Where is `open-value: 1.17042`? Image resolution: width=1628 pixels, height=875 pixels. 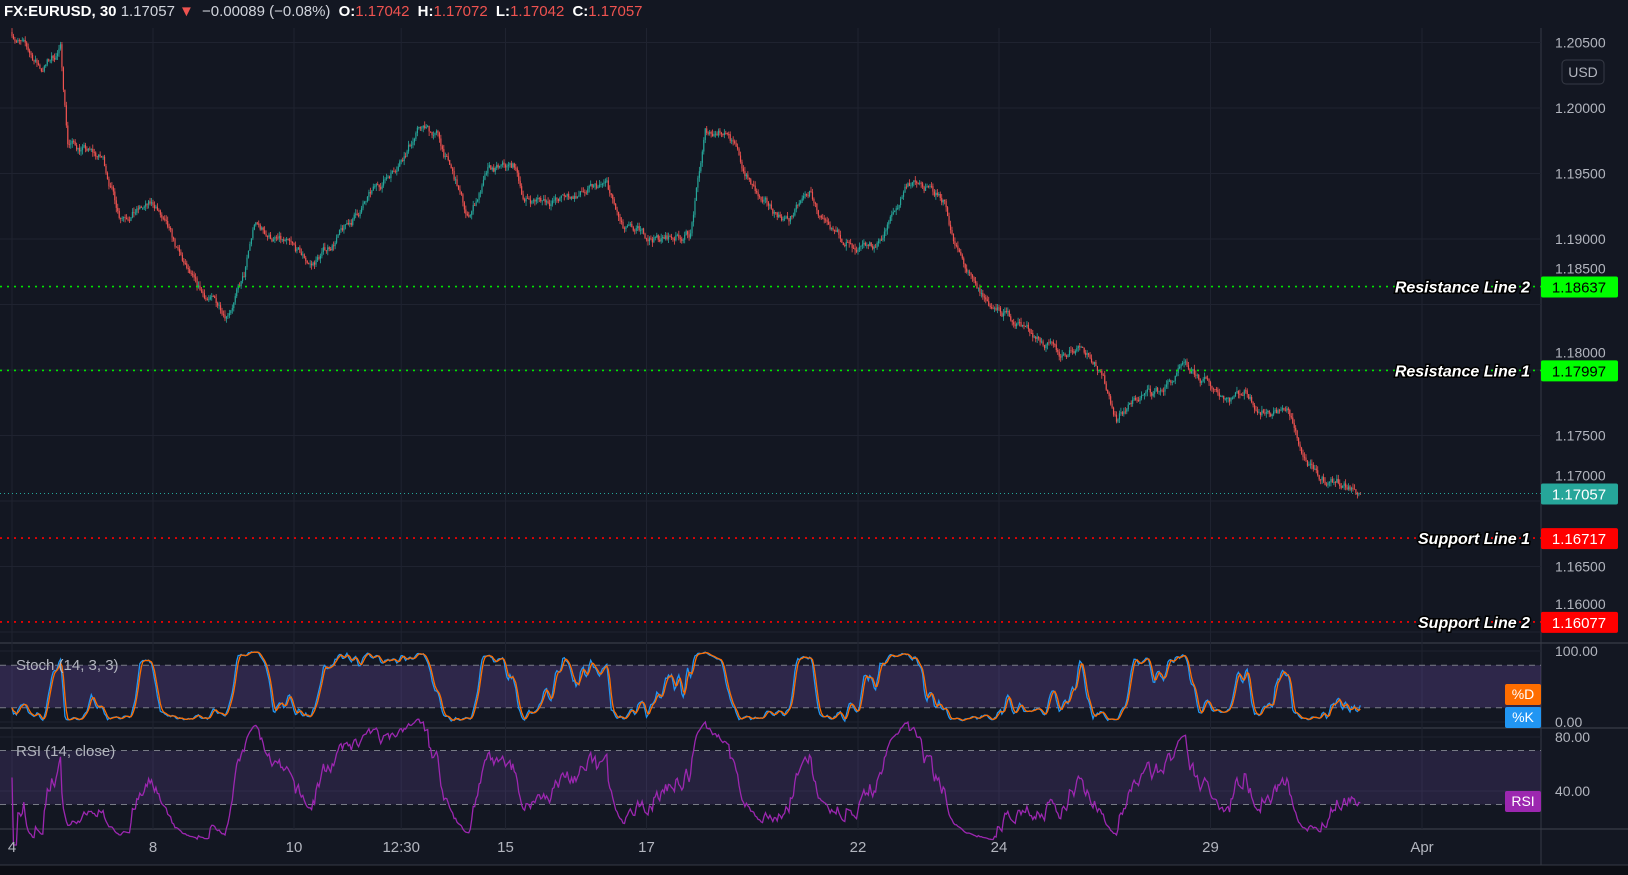 open-value: 1.17042 is located at coordinates (382, 11).